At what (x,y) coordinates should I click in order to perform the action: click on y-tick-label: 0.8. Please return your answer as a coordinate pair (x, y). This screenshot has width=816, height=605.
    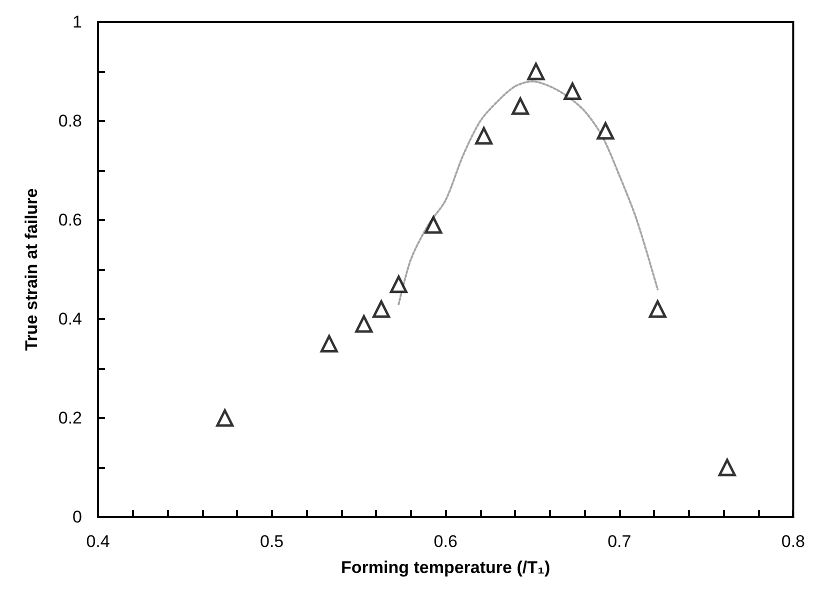
    Looking at the image, I should click on (70, 121).